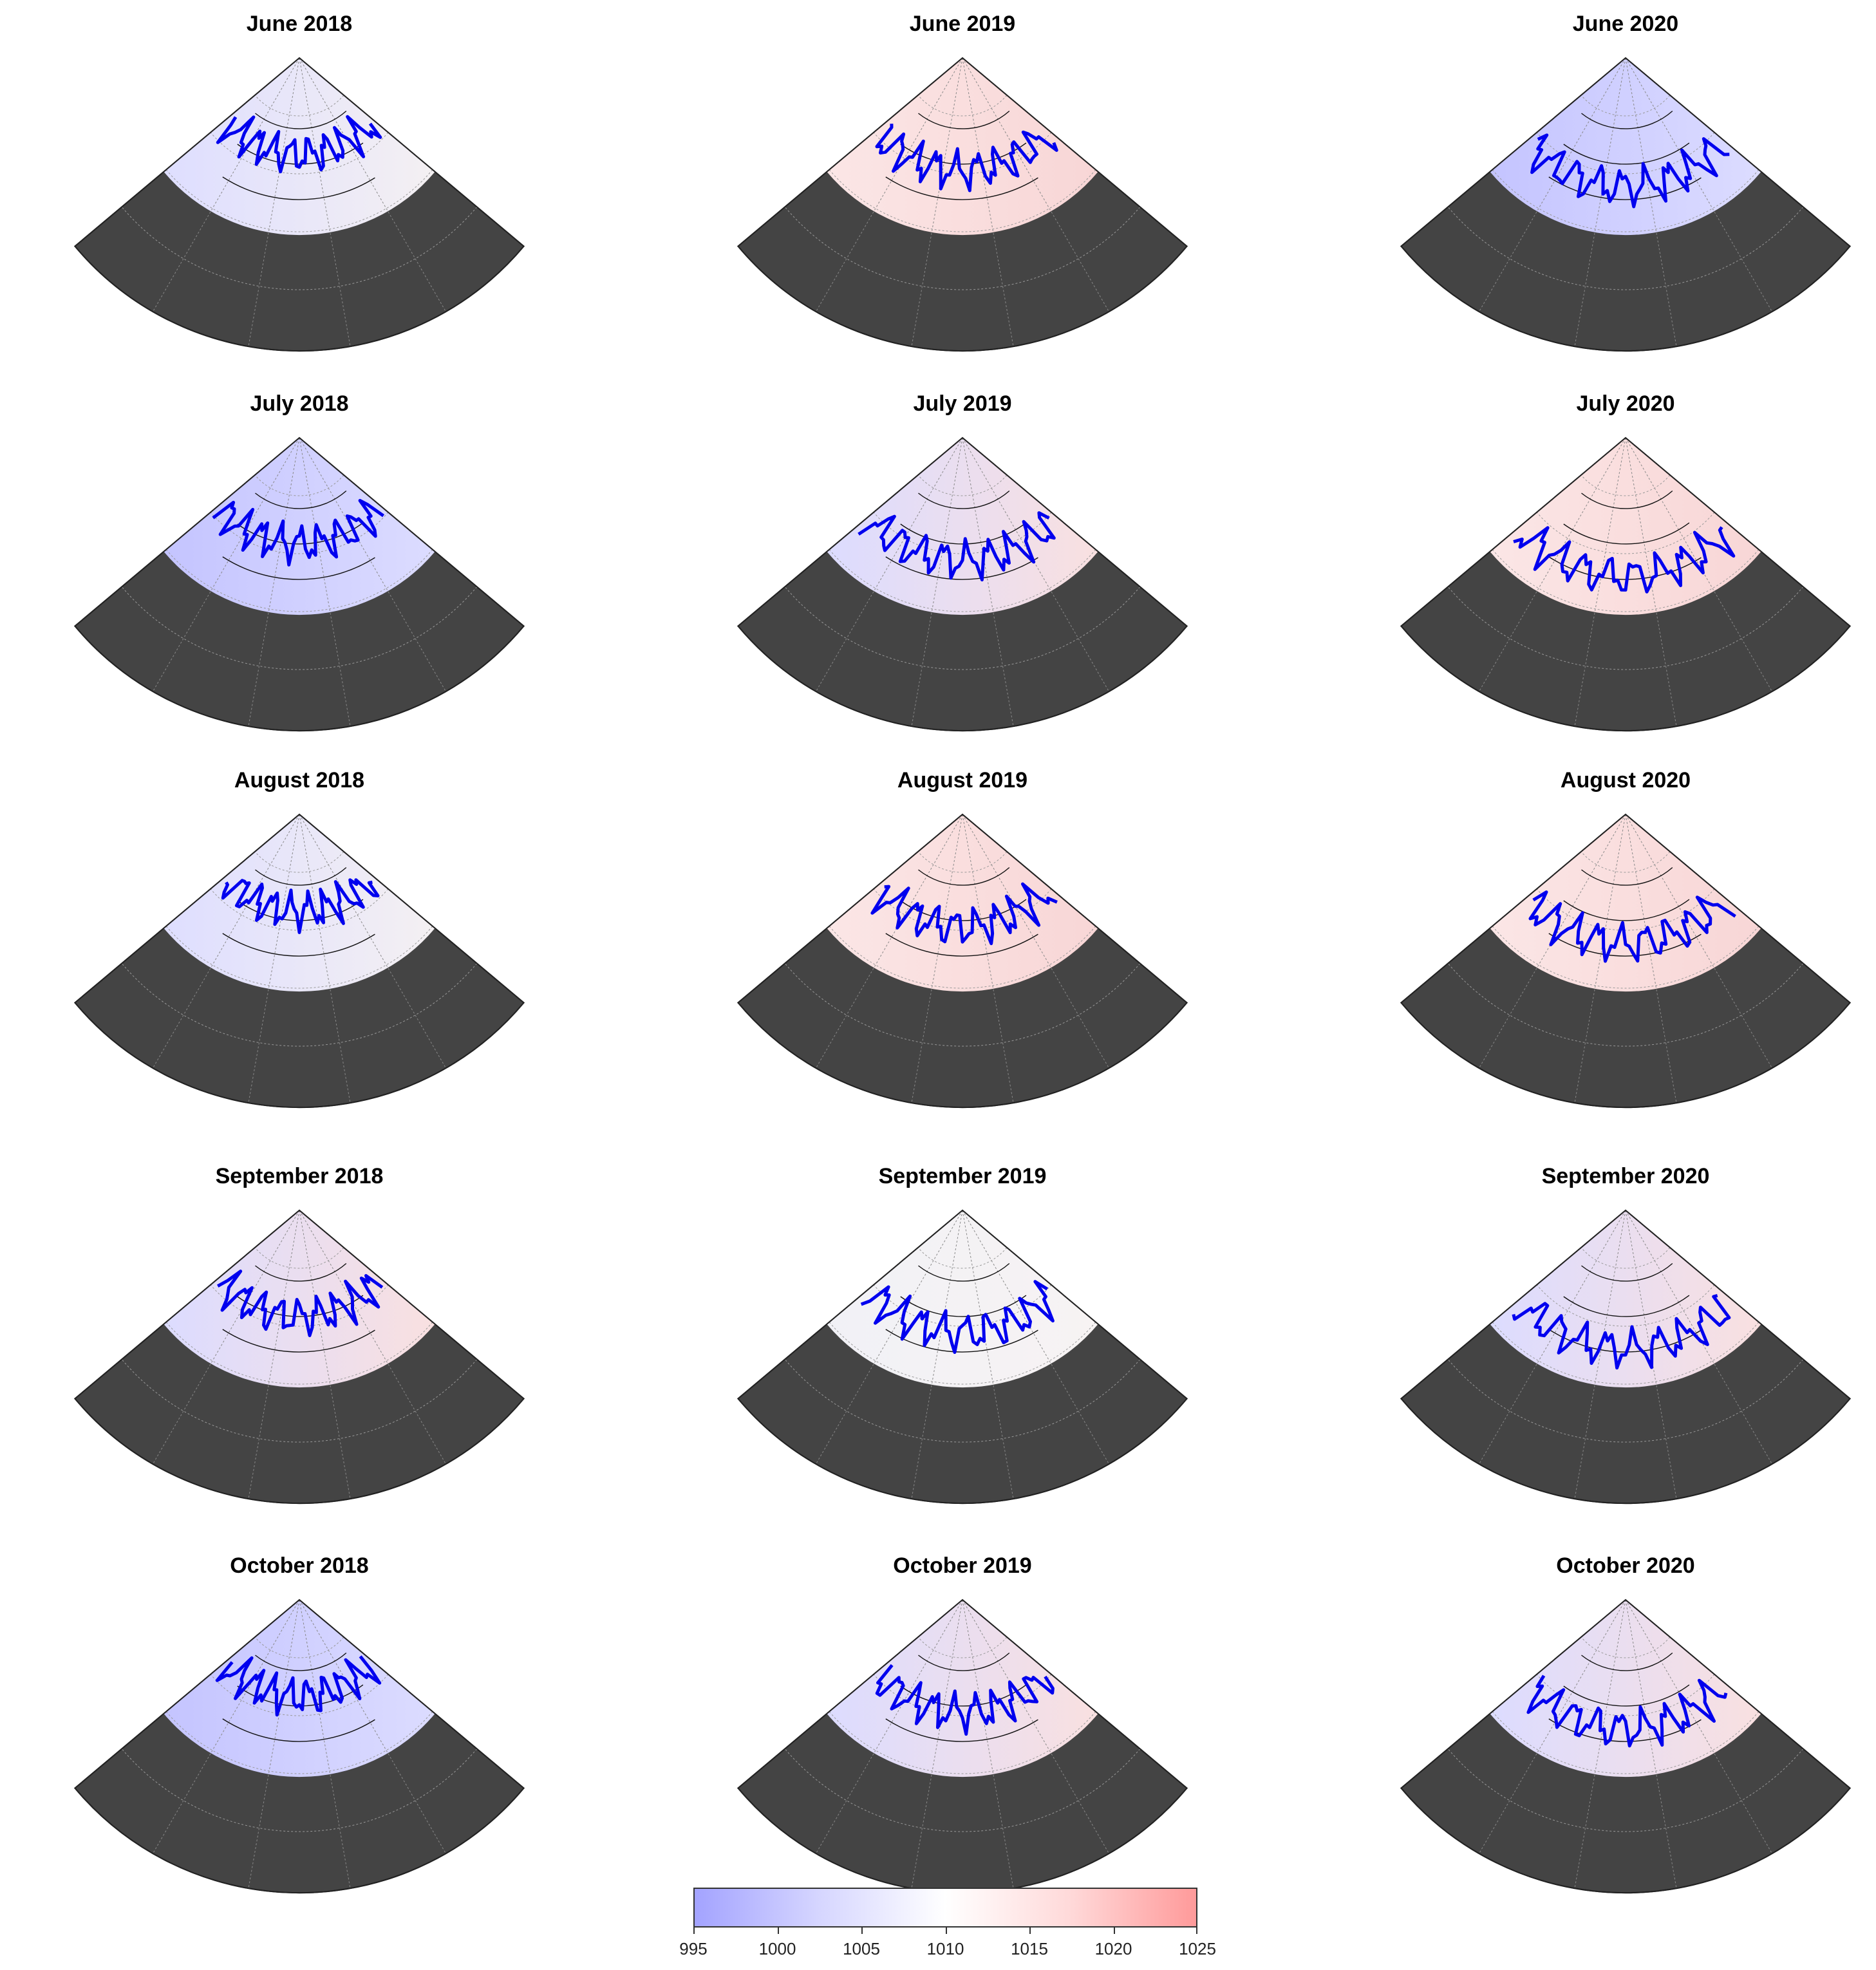 Image resolution: width=1876 pixels, height=1970 pixels. I want to click on panel-title: September 2019, so click(962, 1176).